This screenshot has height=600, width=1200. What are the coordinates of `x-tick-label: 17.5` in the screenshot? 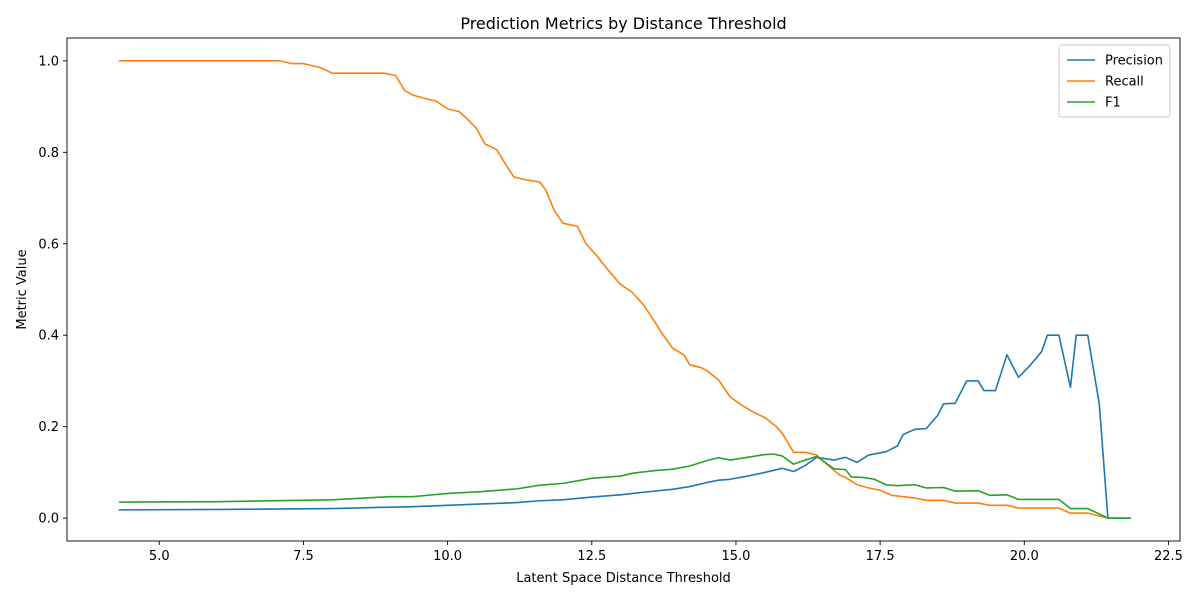 It's located at (880, 556).